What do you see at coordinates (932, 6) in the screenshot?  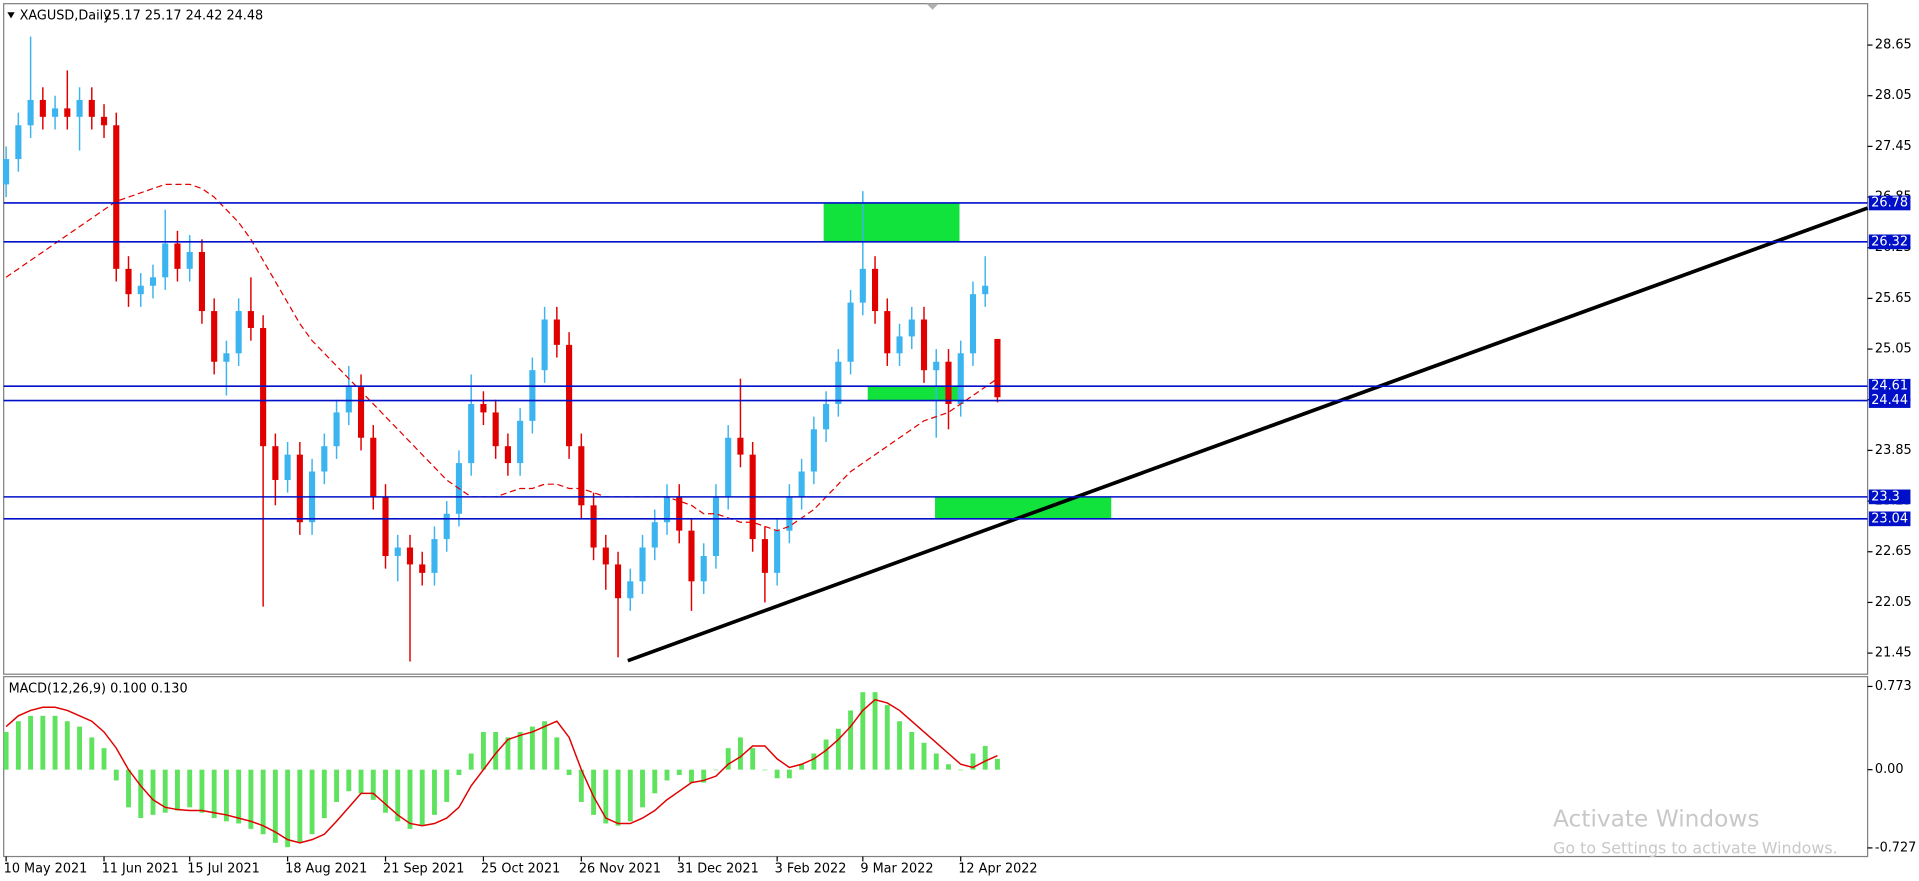 I see `shift-marker` at bounding box center [932, 6].